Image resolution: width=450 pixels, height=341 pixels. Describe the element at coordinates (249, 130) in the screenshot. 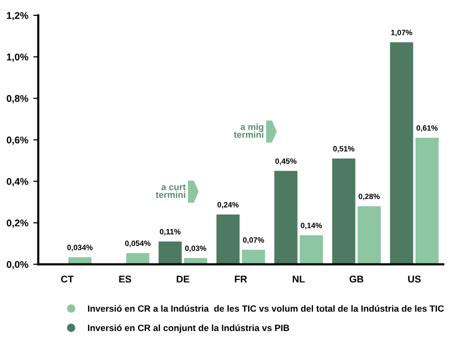

I see `annotation: a mig termini` at that location.